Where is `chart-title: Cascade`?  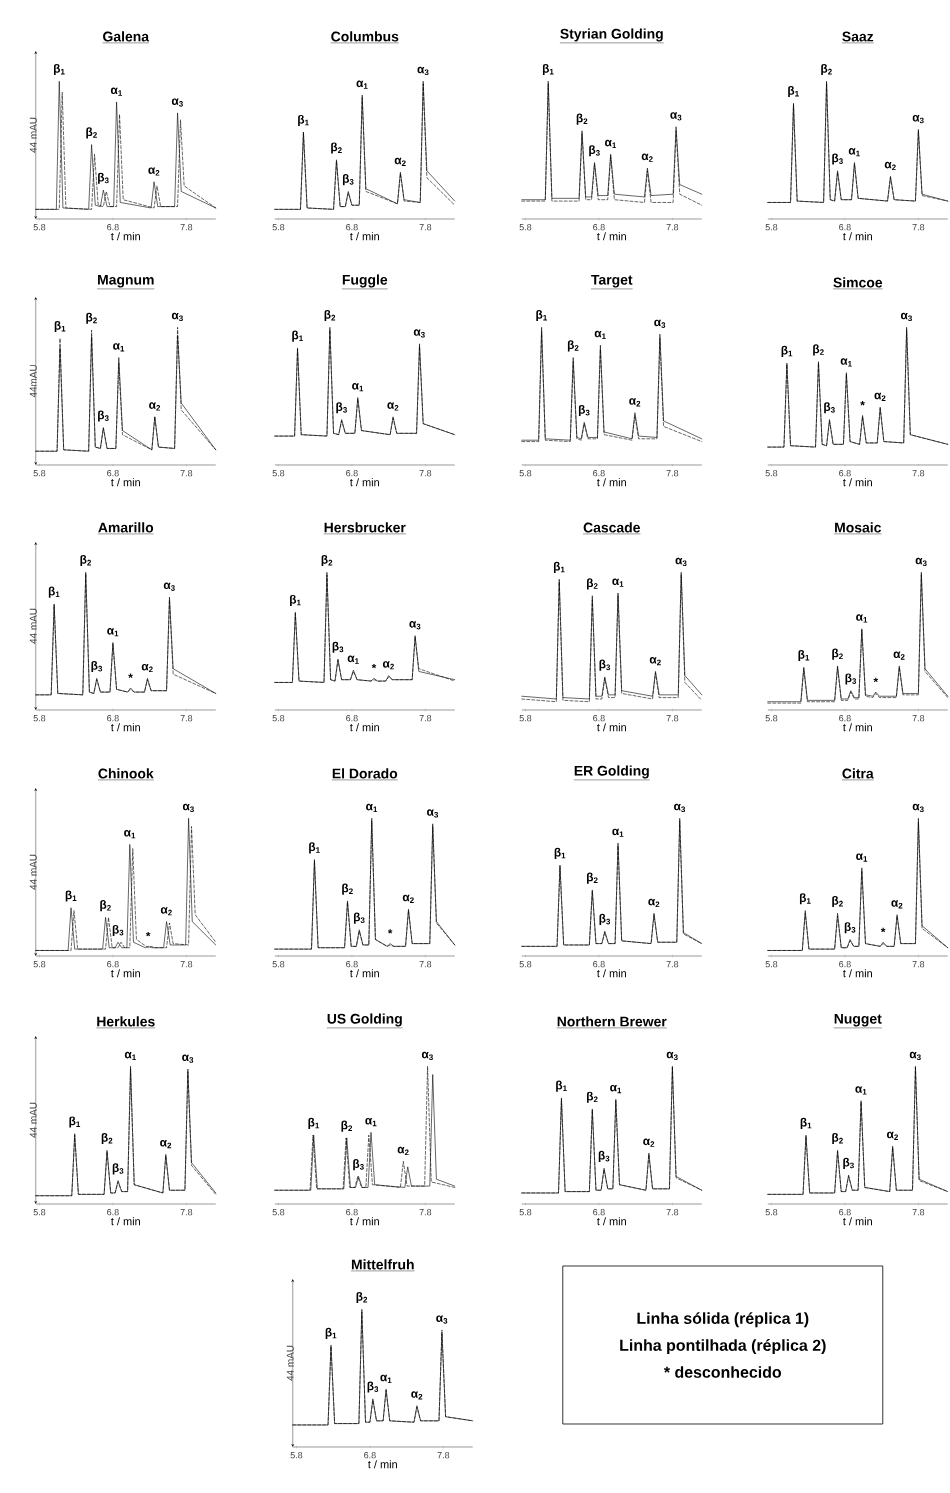 chart-title: Cascade is located at coordinates (612, 527).